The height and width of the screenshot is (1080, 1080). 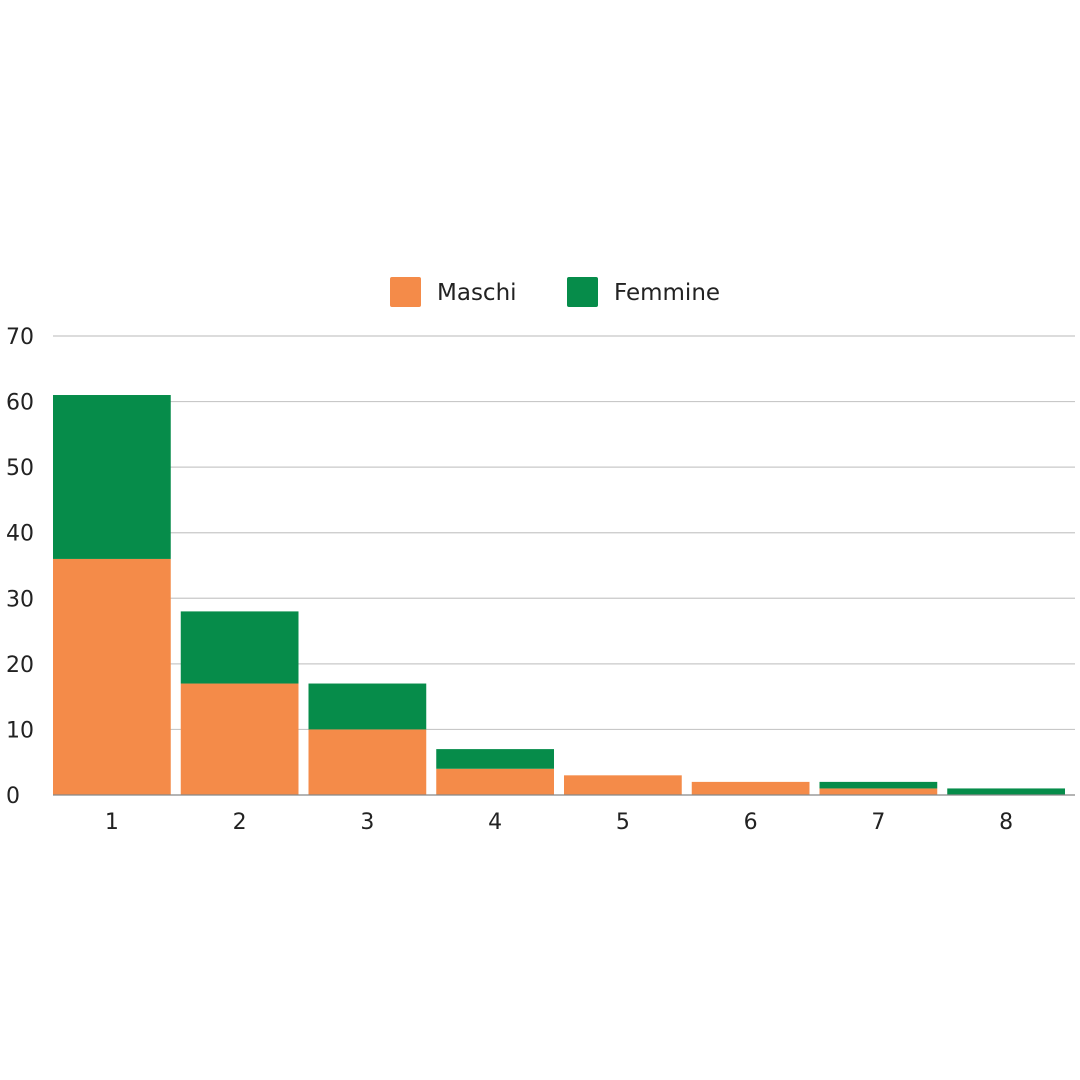 What do you see at coordinates (20, 567) in the screenshot?
I see `y-axis: 0 10 20 30 40 50 60 70` at bounding box center [20, 567].